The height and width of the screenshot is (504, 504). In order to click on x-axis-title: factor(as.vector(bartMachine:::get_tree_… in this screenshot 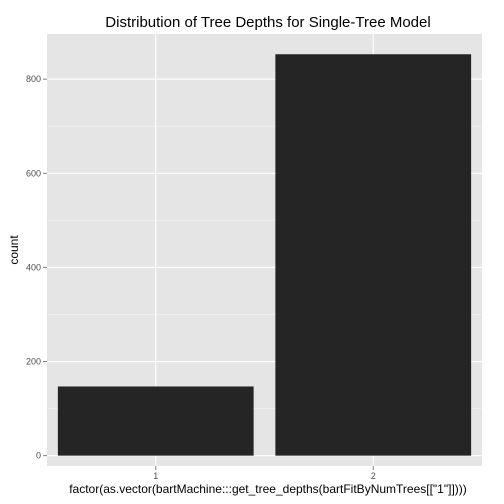, I will do `click(268, 489)`.